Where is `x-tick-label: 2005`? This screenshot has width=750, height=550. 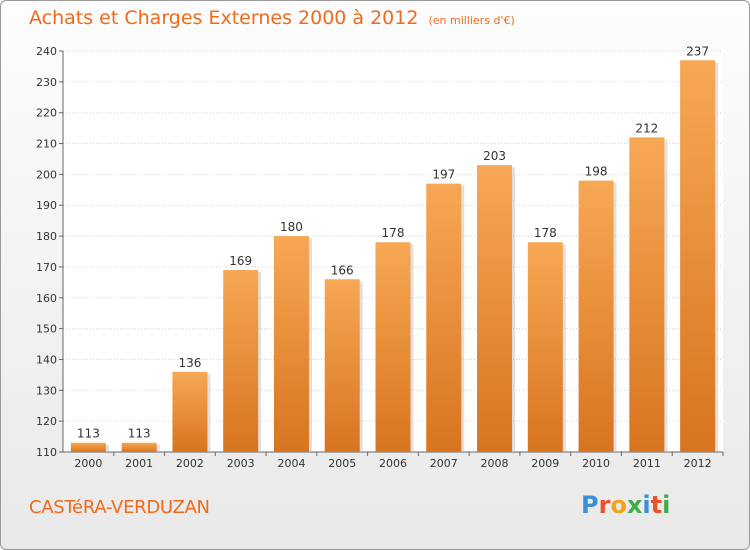 x-tick-label: 2005 is located at coordinates (342, 463).